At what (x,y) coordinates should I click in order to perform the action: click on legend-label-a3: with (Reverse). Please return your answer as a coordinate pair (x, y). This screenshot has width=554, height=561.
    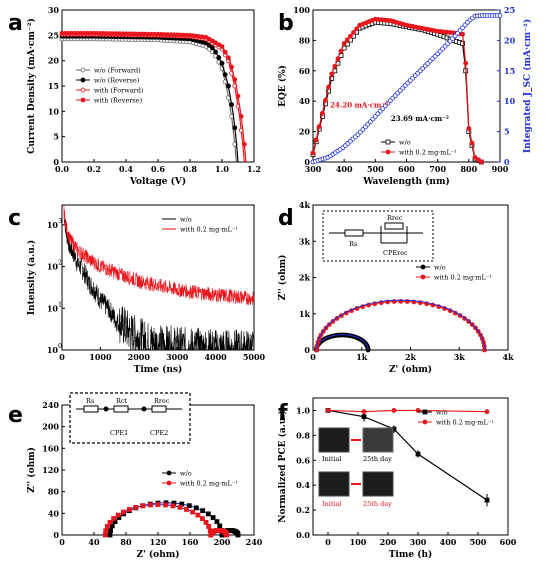
    Looking at the image, I should click on (118, 101).